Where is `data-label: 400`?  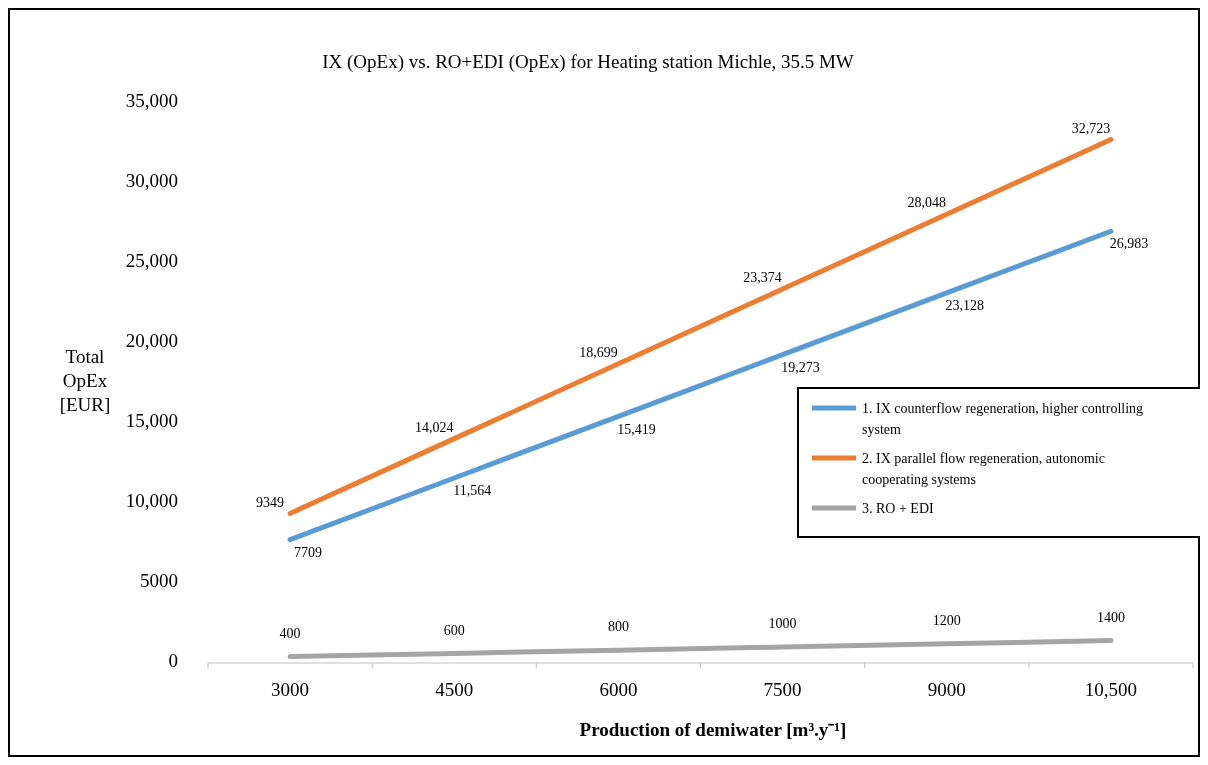 data-label: 400 is located at coordinates (290, 633).